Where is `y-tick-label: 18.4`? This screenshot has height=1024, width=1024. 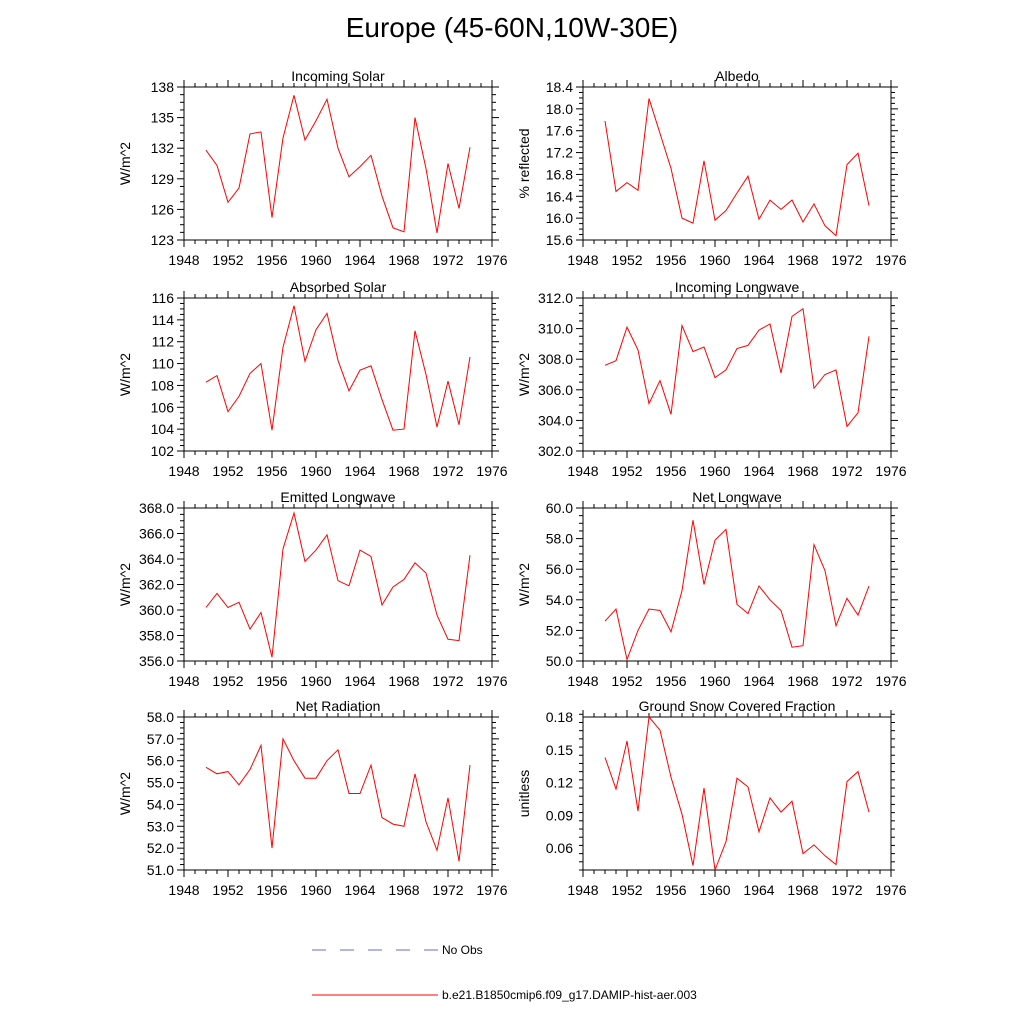
y-tick-label: 18.4 is located at coordinates (559, 87).